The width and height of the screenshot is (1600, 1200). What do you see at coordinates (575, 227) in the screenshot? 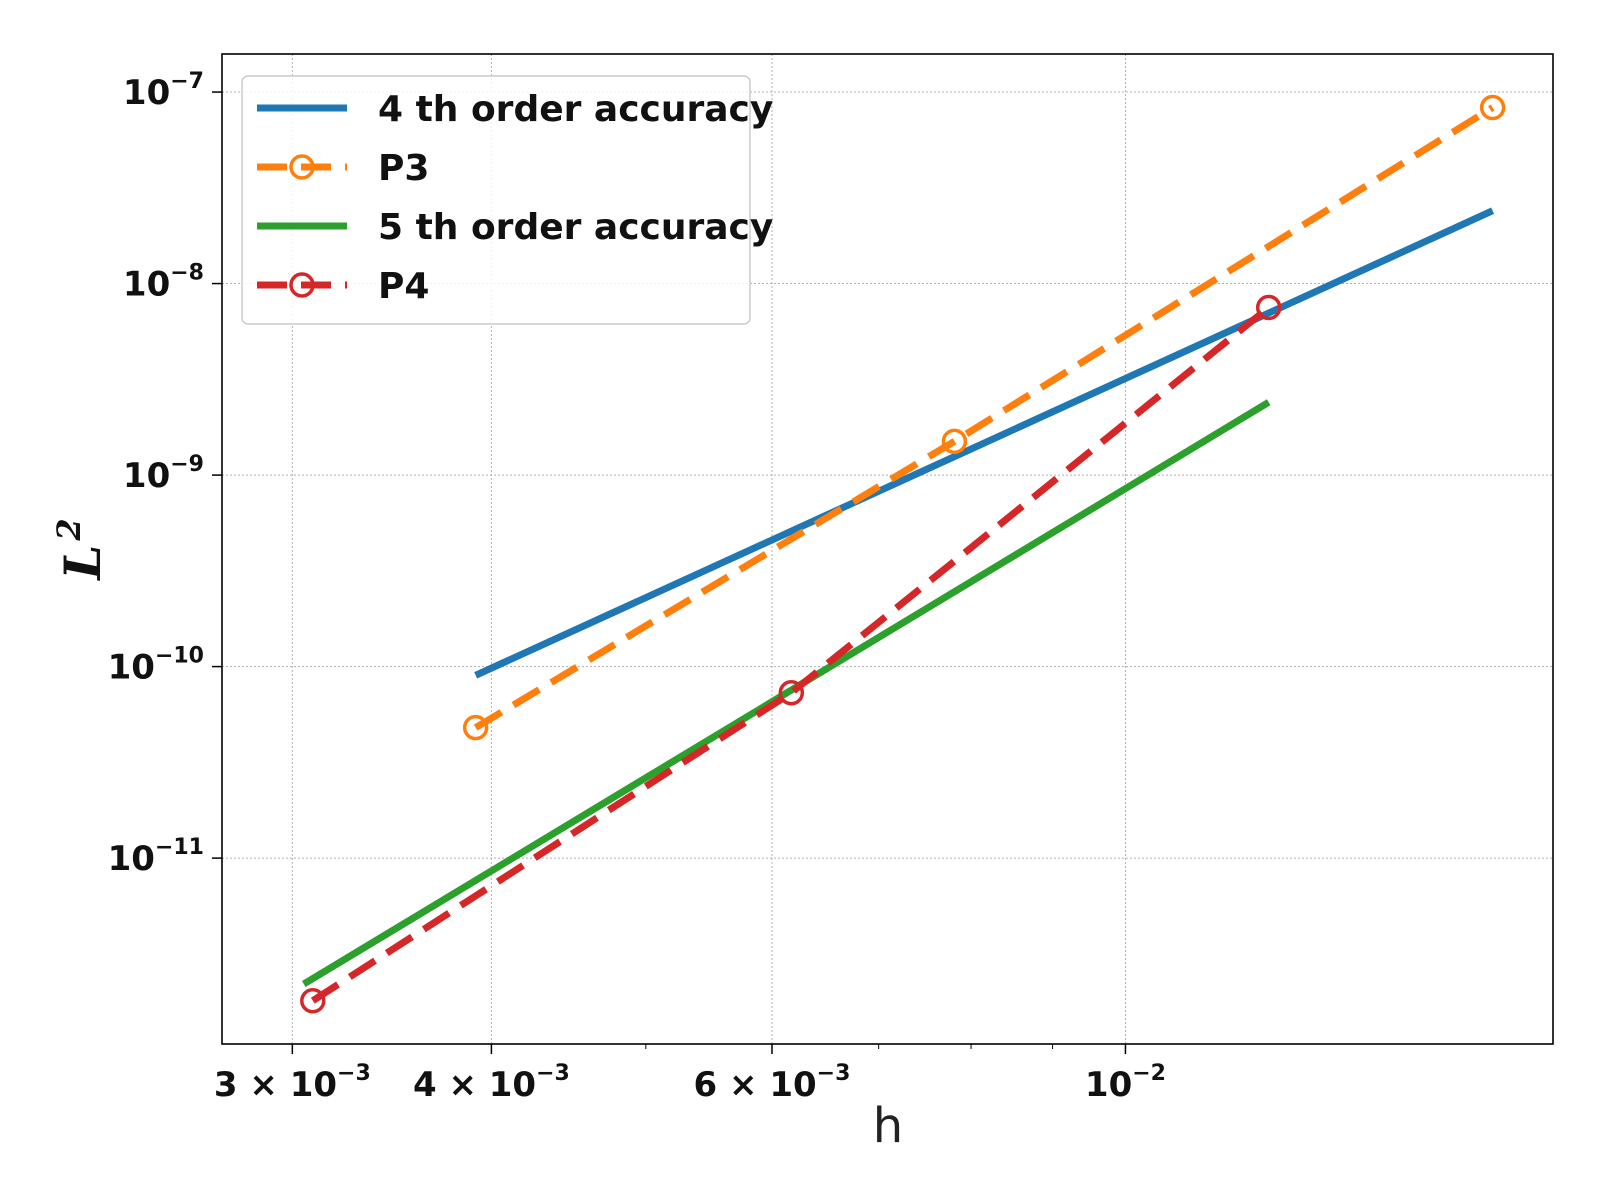
I see `legend-label: 5 th order accuracy` at bounding box center [575, 227].